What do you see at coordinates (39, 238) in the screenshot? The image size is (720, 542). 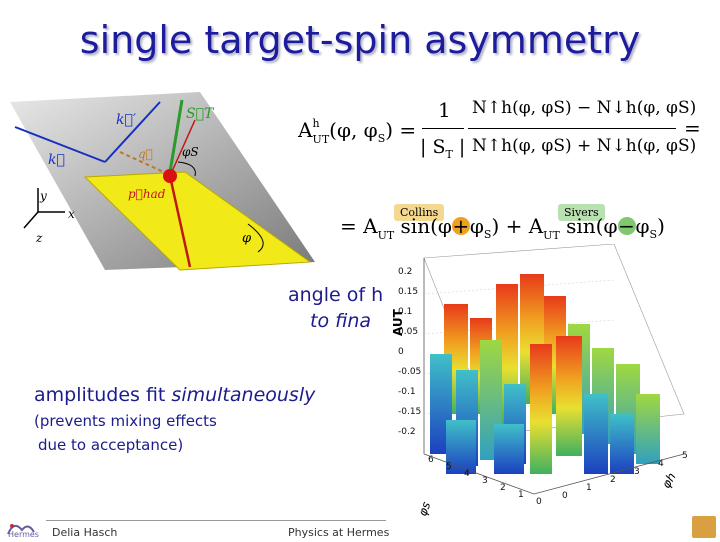 I see `z-label: z` at bounding box center [39, 238].